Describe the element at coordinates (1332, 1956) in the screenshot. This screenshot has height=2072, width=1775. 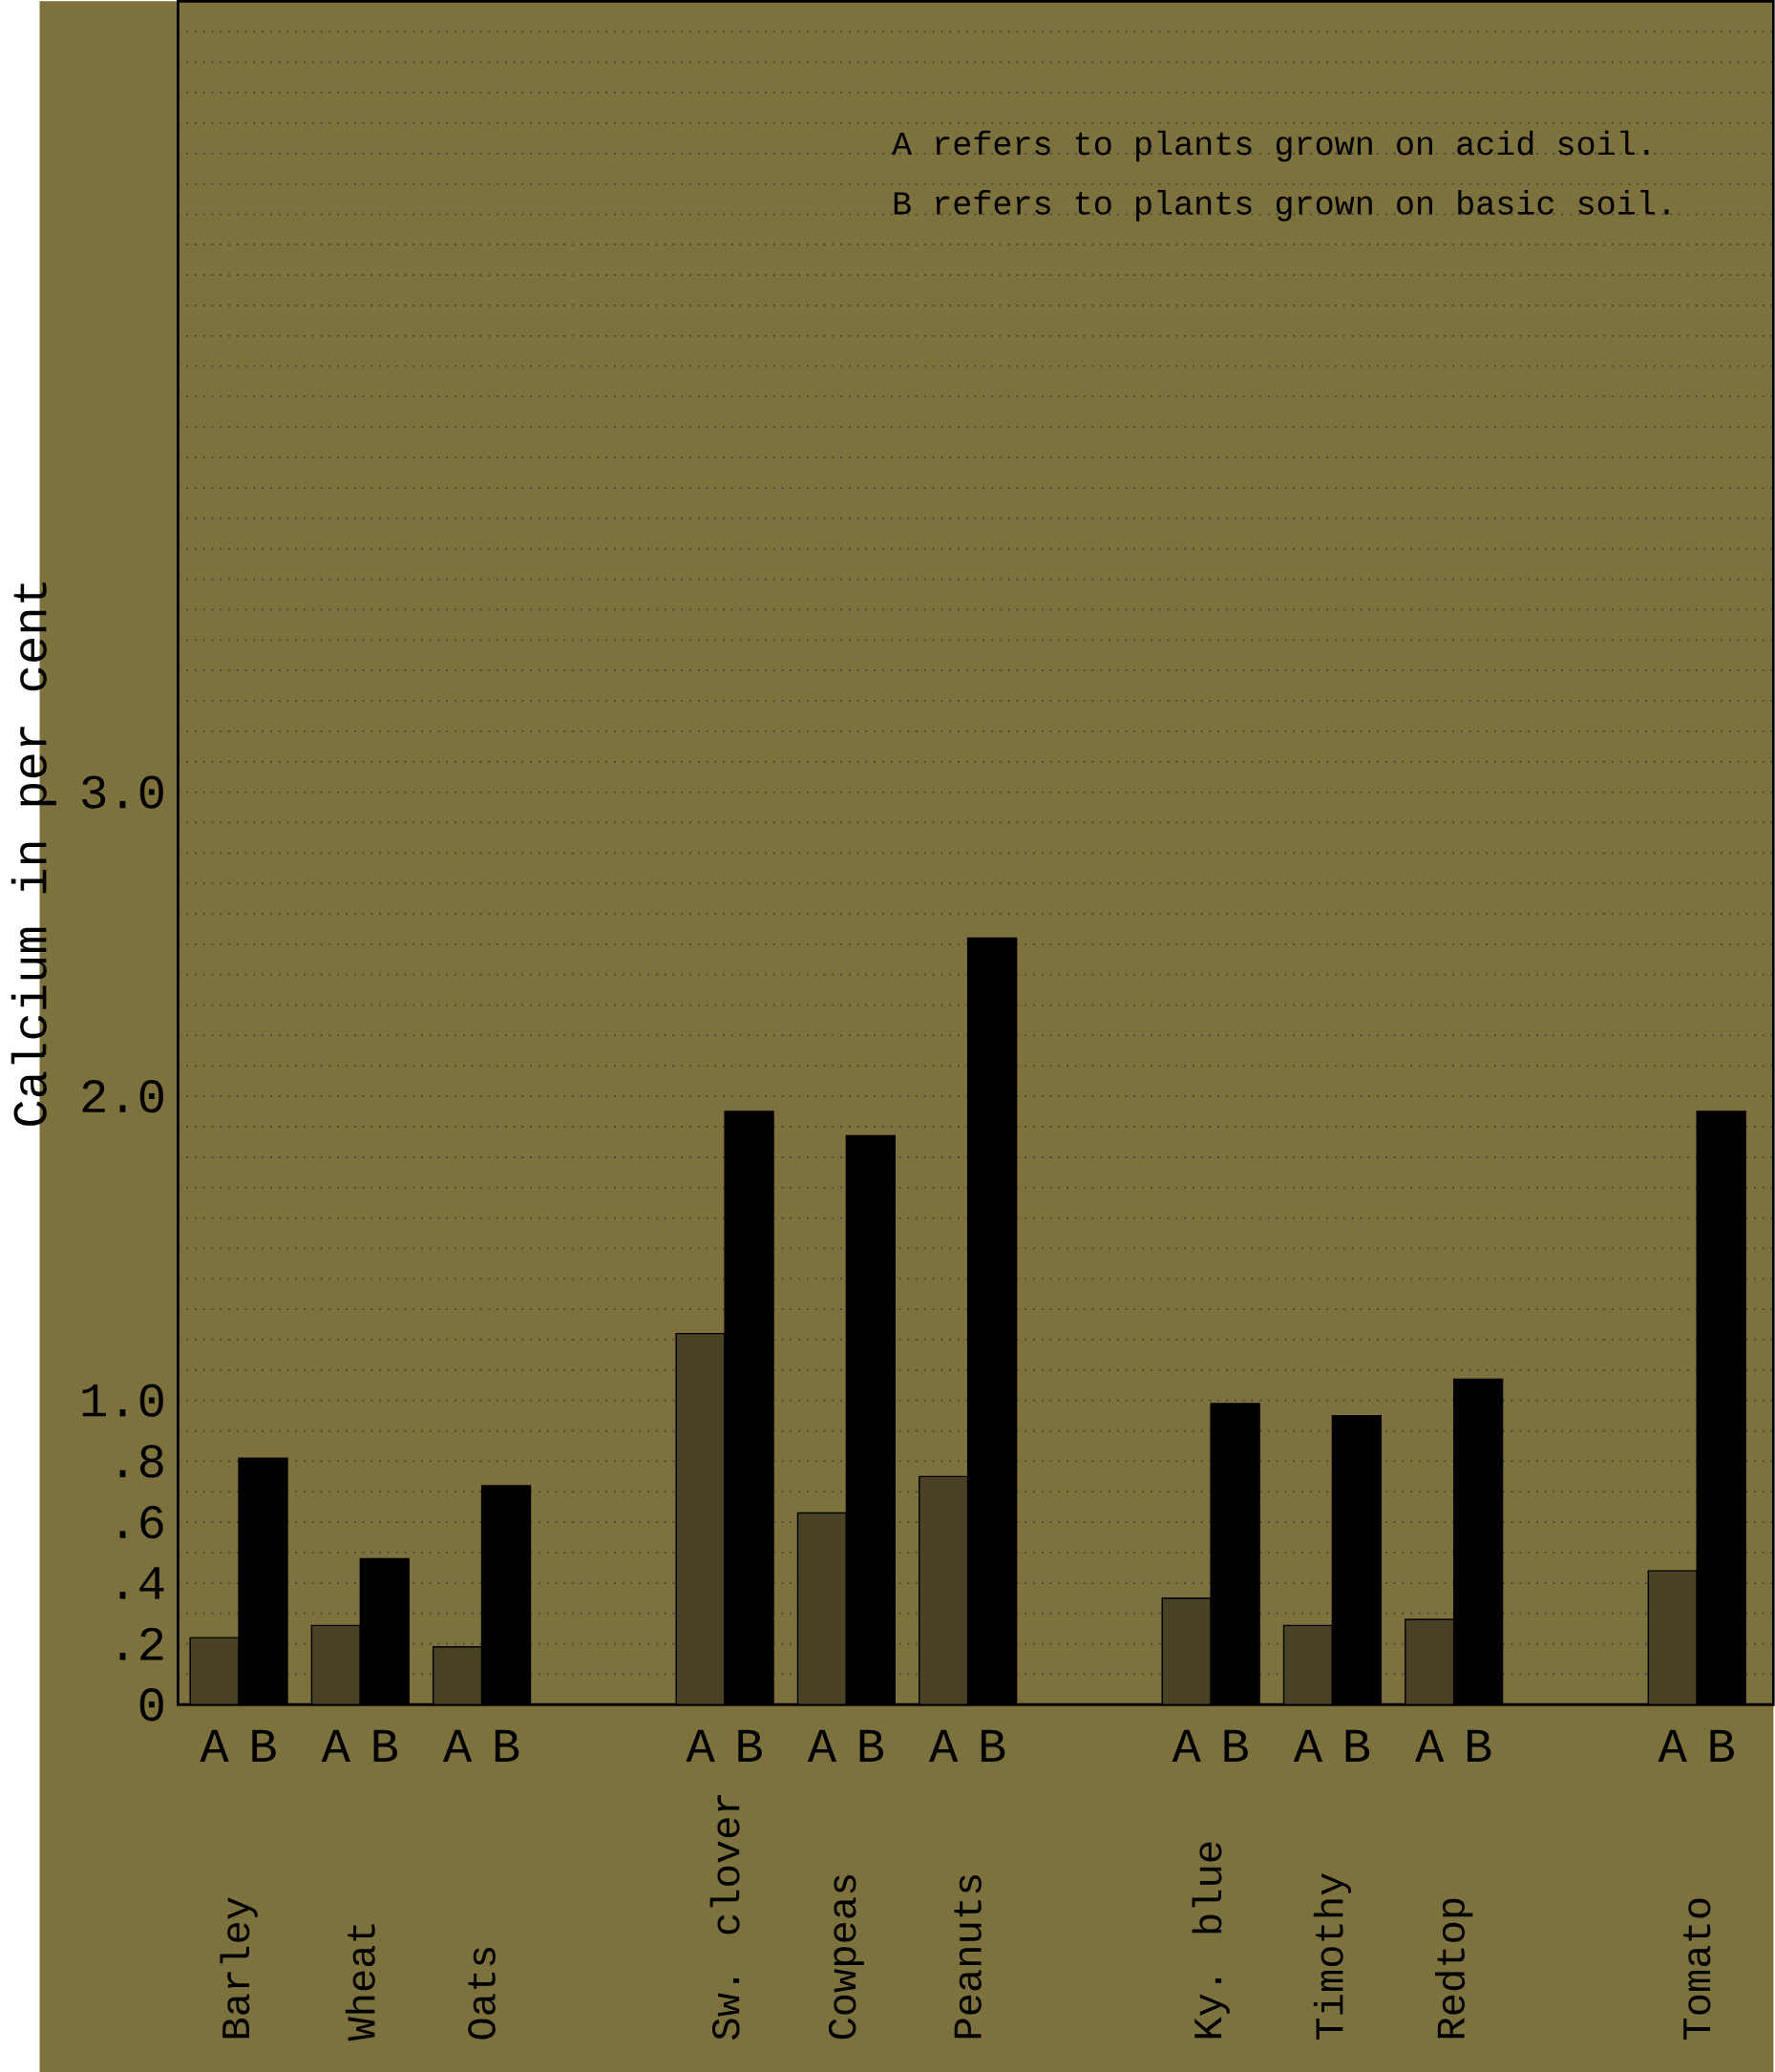
I see `x-tick-label: Timothy` at that location.